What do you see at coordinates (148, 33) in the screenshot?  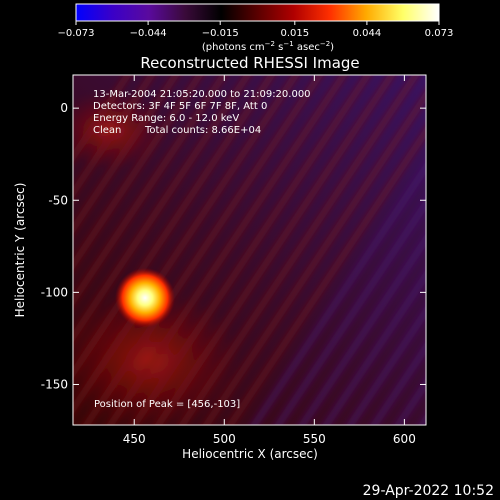 I see `colorbar-tick-label: −0.044` at bounding box center [148, 33].